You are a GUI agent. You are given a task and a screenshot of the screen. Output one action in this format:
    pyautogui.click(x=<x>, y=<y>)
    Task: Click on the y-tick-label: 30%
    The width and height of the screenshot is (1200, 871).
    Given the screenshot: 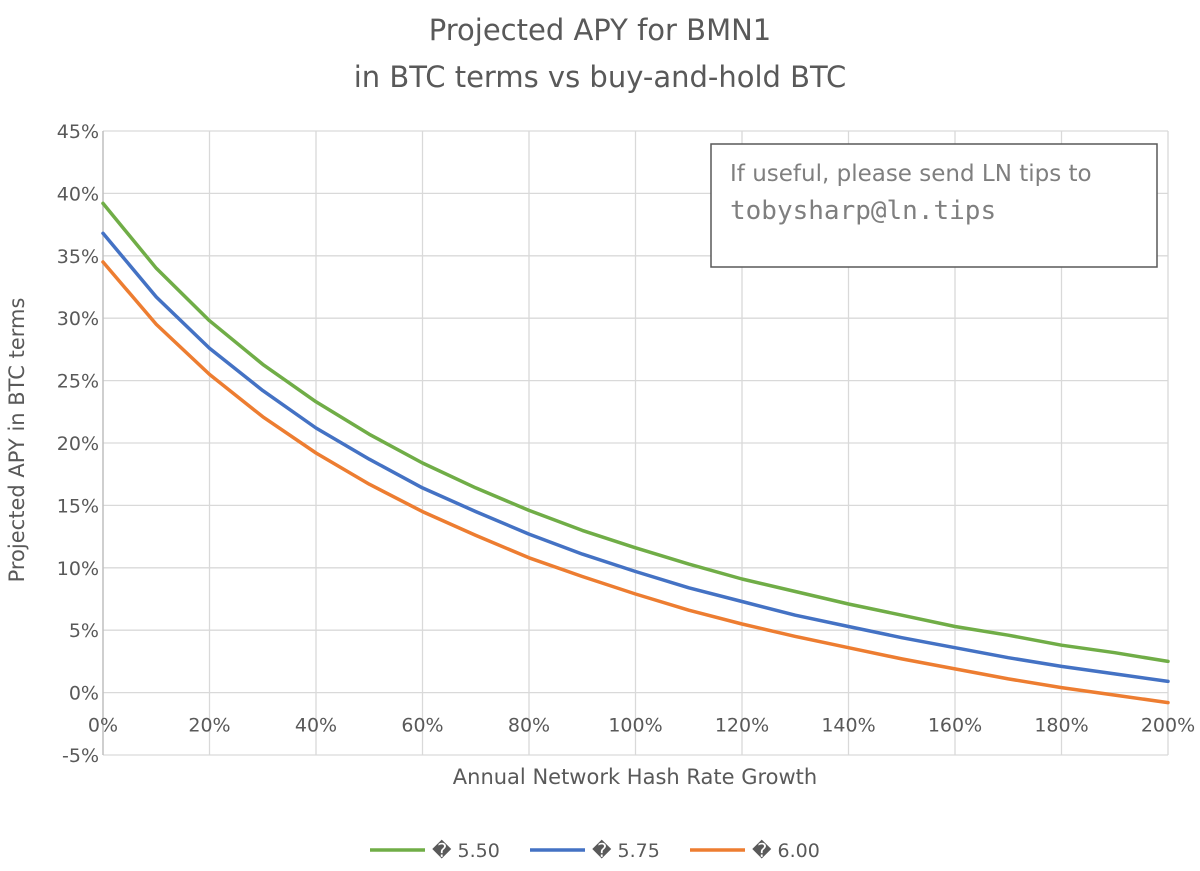 What is the action you would take?
    pyautogui.click(x=78, y=319)
    